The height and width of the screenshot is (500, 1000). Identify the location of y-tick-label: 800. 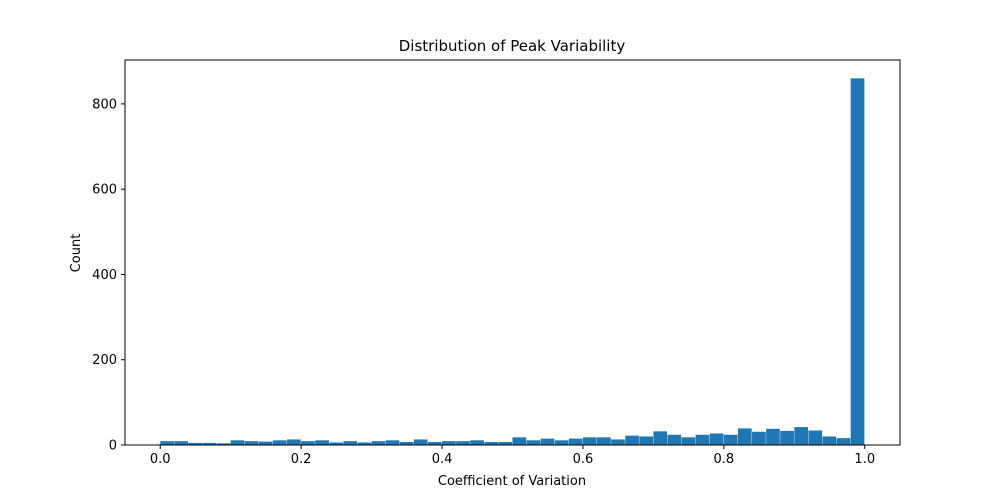
(104, 104).